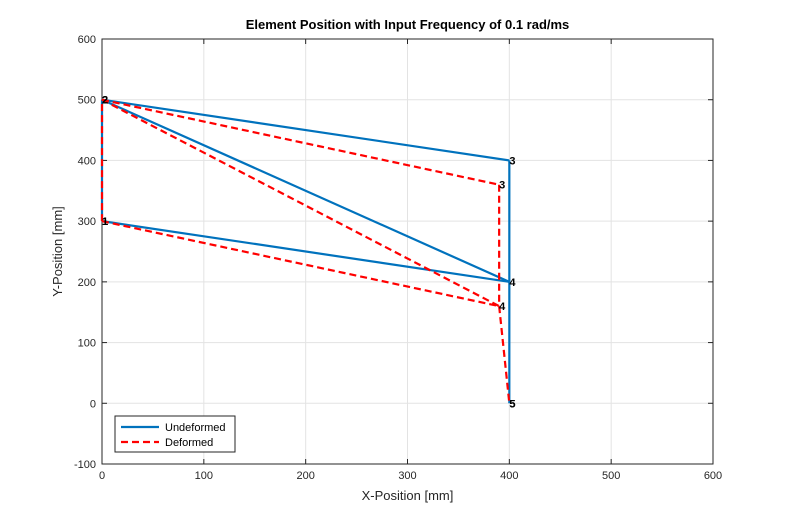 This screenshot has width=789, height=527. I want to click on x-tick-label: 0, so click(102, 476).